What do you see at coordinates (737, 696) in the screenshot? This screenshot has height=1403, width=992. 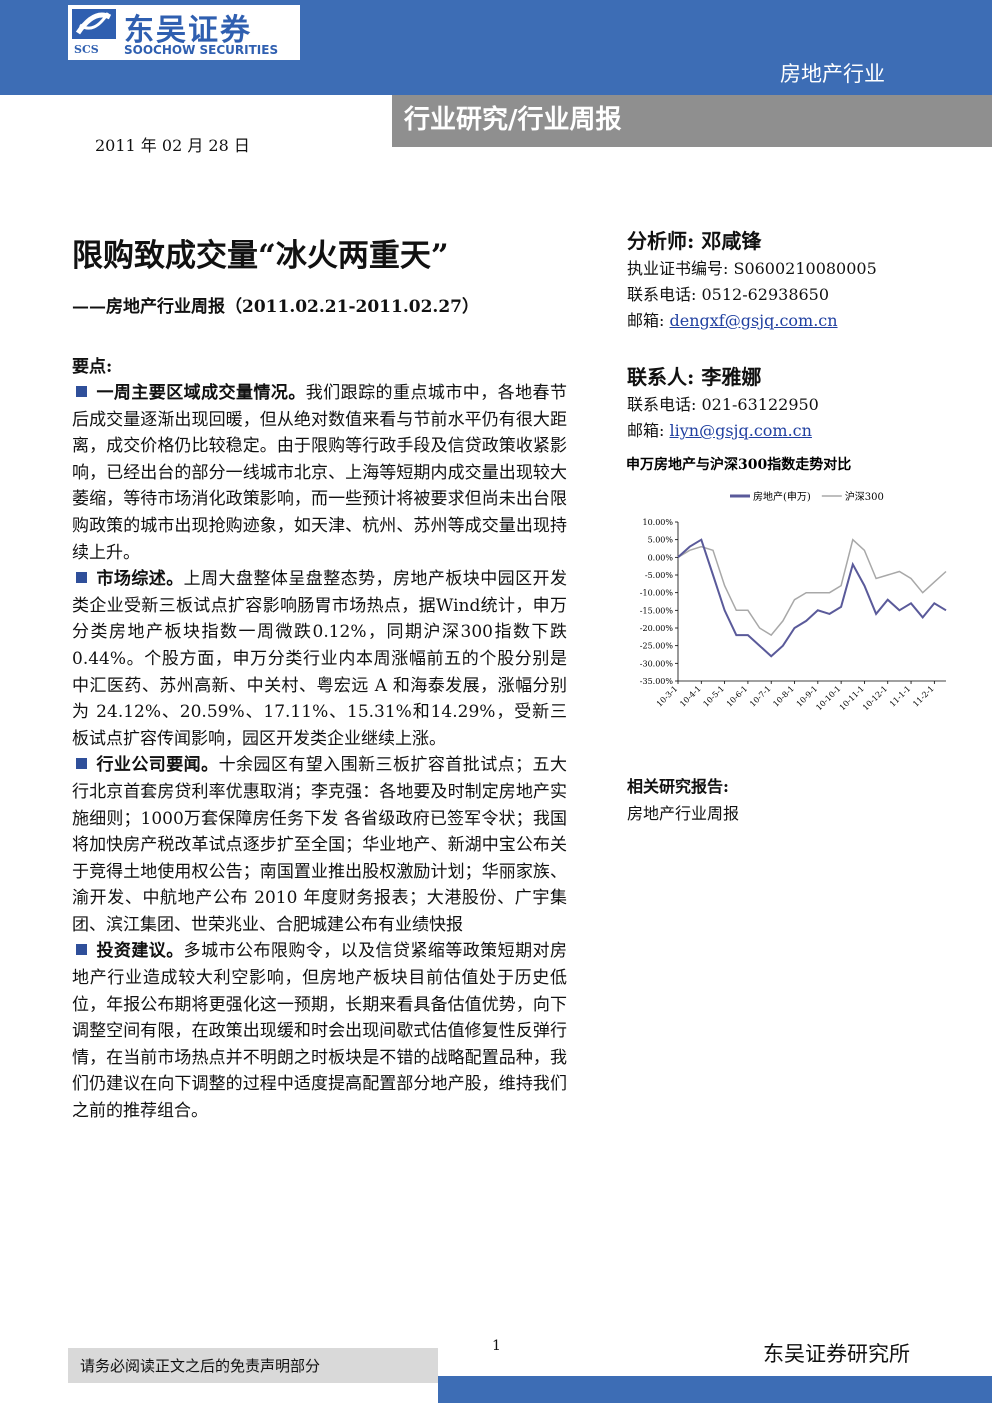 I see `x-tick-label: 10-6-1` at bounding box center [737, 696].